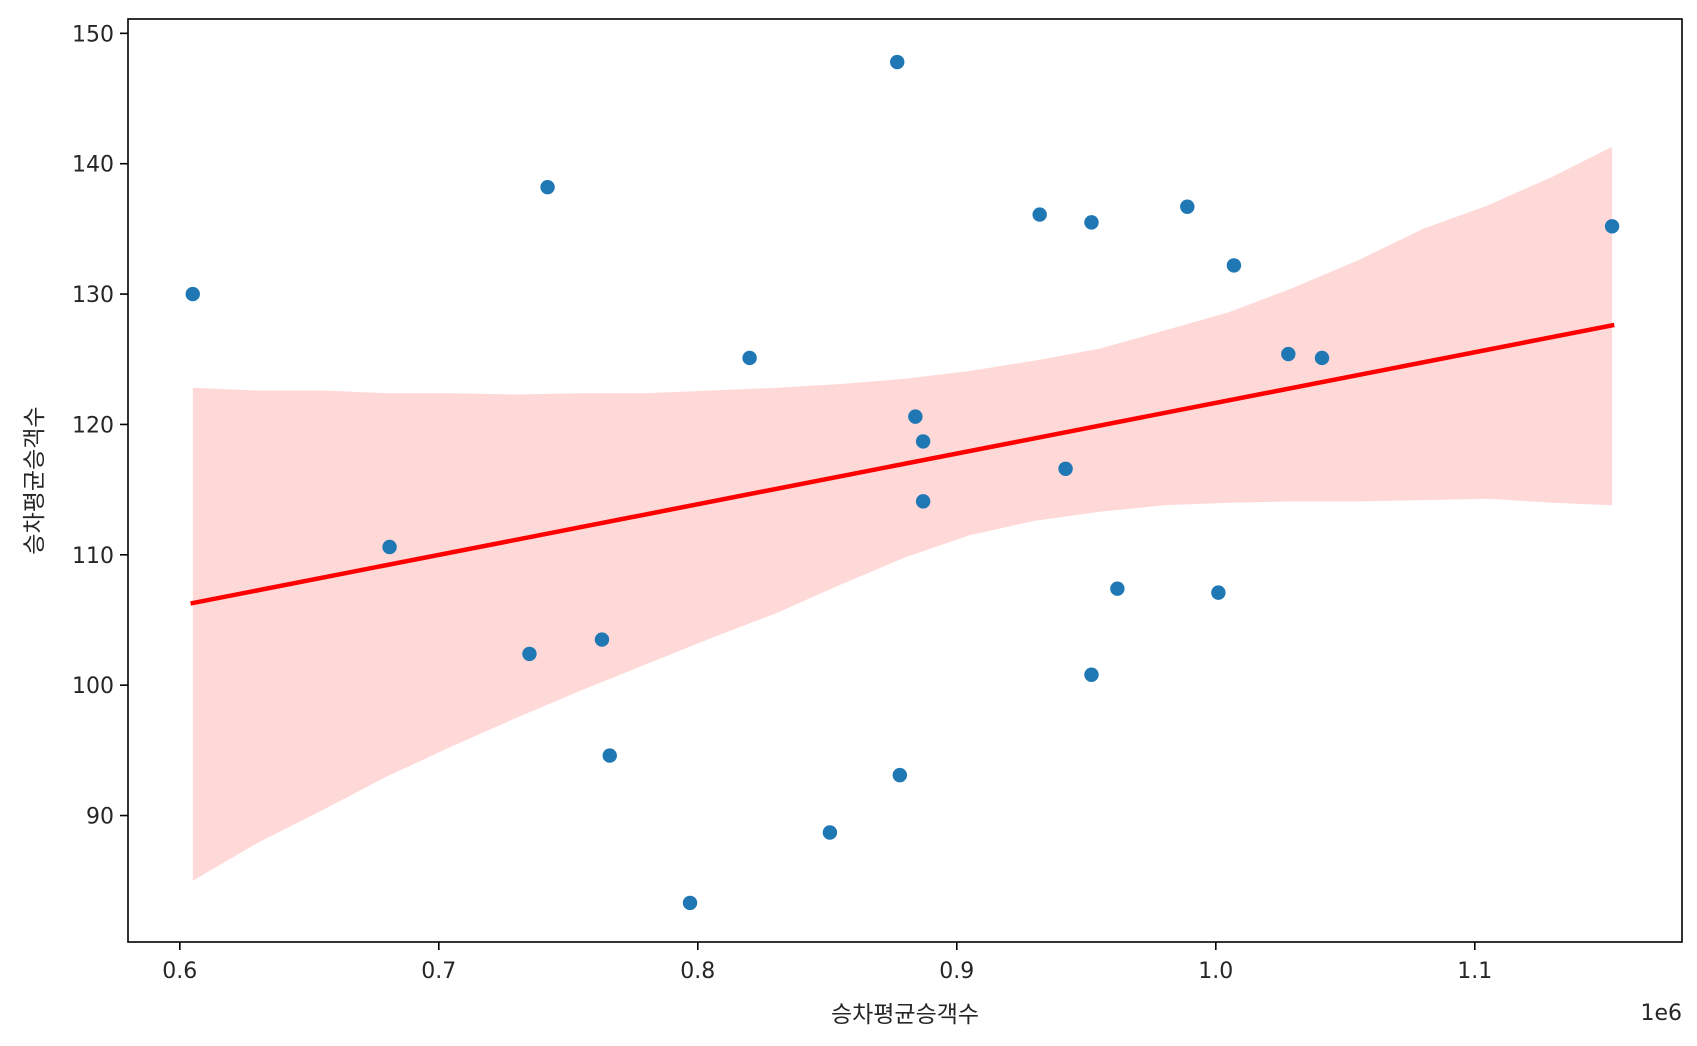  I want to click on x-axis-ticks: 0.6 0.7 0.8 0.9 1.0 1.1, so click(827, 963).